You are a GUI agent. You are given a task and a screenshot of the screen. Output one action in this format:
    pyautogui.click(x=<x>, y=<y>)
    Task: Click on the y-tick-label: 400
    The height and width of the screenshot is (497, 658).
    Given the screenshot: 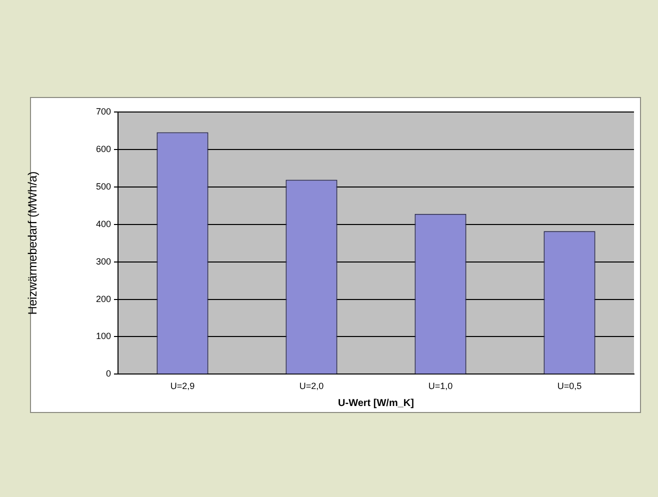 What is the action you would take?
    pyautogui.click(x=103, y=223)
    